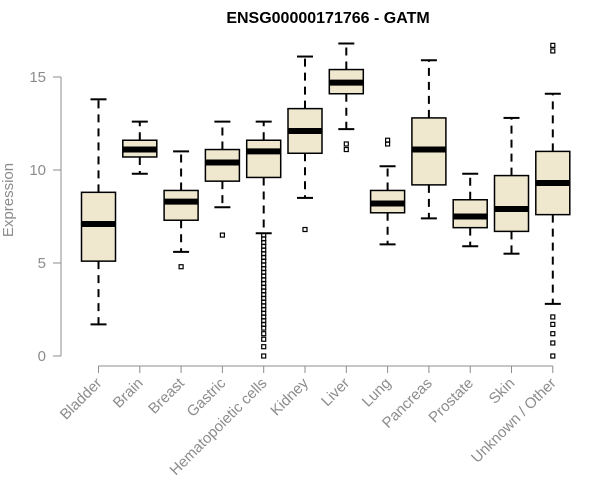 This screenshot has height=500, width=600. What do you see at coordinates (42, 263) in the screenshot?
I see `y-tick-label: 5` at bounding box center [42, 263].